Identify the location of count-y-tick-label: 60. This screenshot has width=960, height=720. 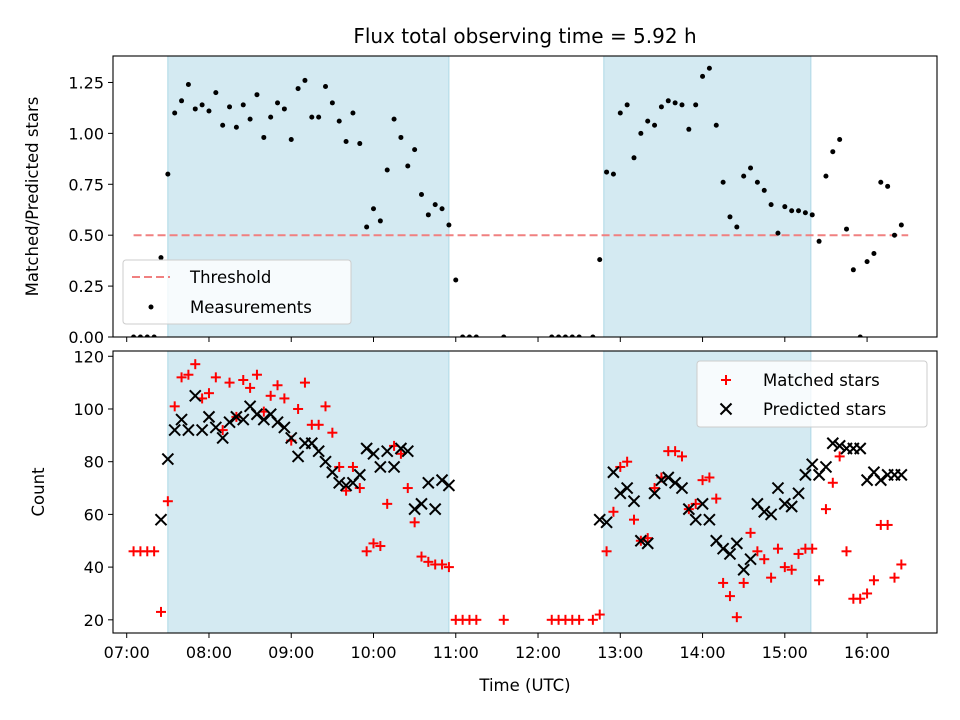
(94, 514).